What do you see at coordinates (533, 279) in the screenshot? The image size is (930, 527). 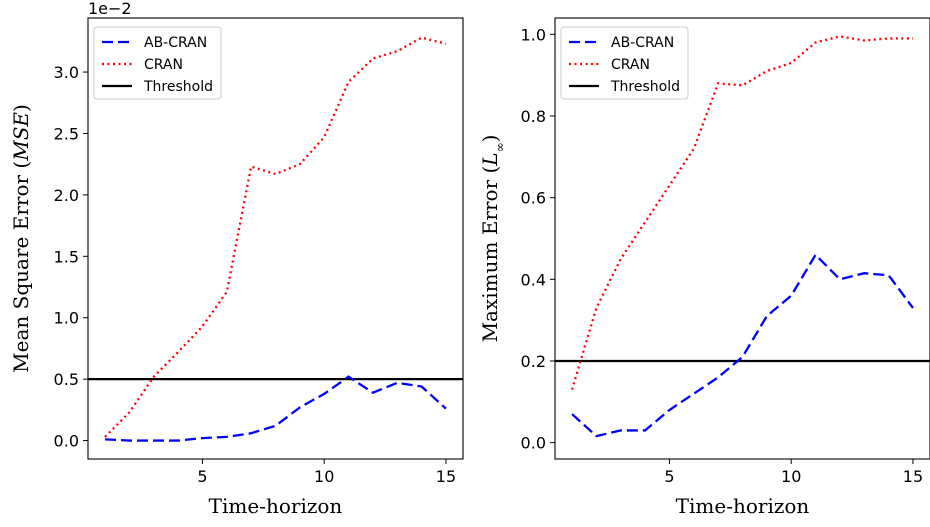 I see `y-tick-label: 0.4` at bounding box center [533, 279].